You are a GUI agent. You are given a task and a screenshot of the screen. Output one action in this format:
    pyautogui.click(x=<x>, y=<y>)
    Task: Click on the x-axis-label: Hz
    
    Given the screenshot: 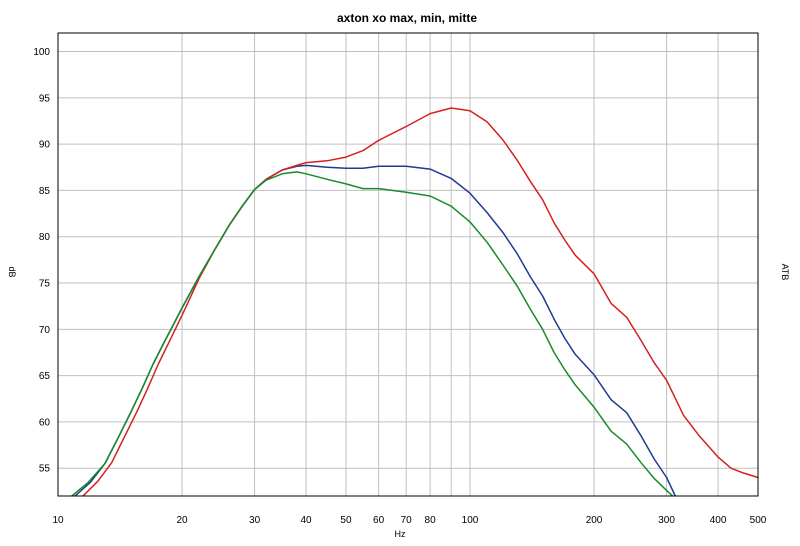 What is the action you would take?
    pyautogui.click(x=400, y=534)
    